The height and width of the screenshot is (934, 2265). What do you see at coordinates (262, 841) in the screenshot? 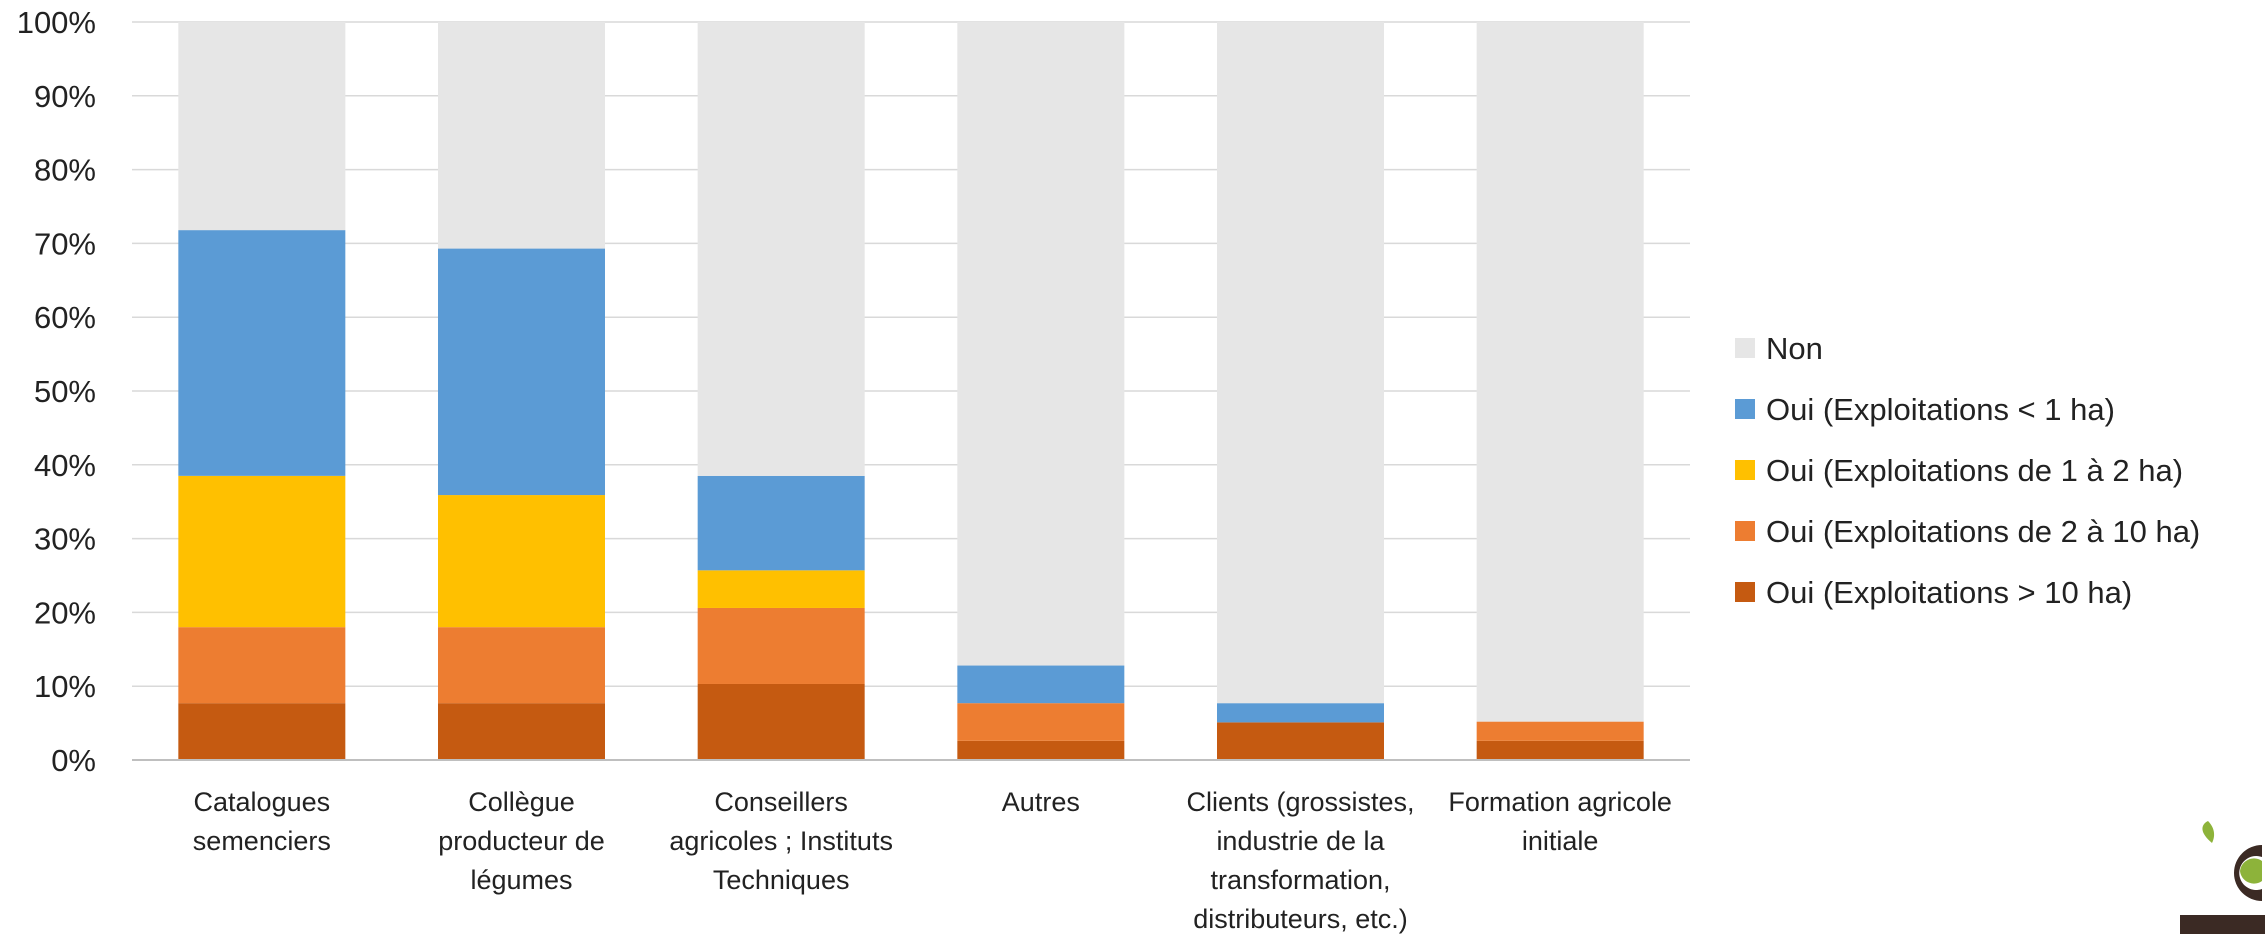
I see `x-tick-label: semenciers` at bounding box center [262, 841].